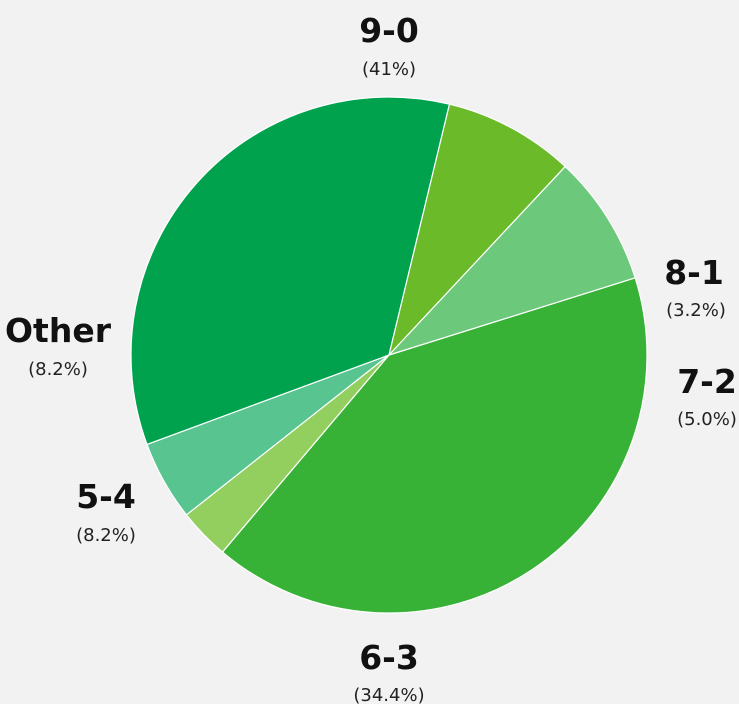 This screenshot has width=739, height=704. What do you see at coordinates (694, 272) in the screenshot?
I see `slice-label: 8-1` at bounding box center [694, 272].